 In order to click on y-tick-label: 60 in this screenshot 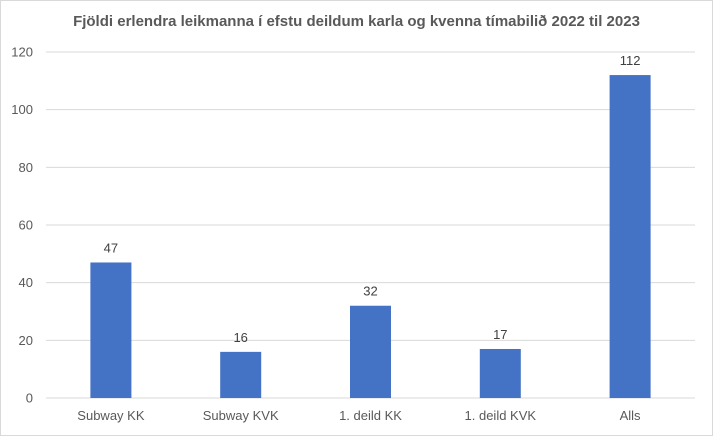, I will do `click(26, 225)`.